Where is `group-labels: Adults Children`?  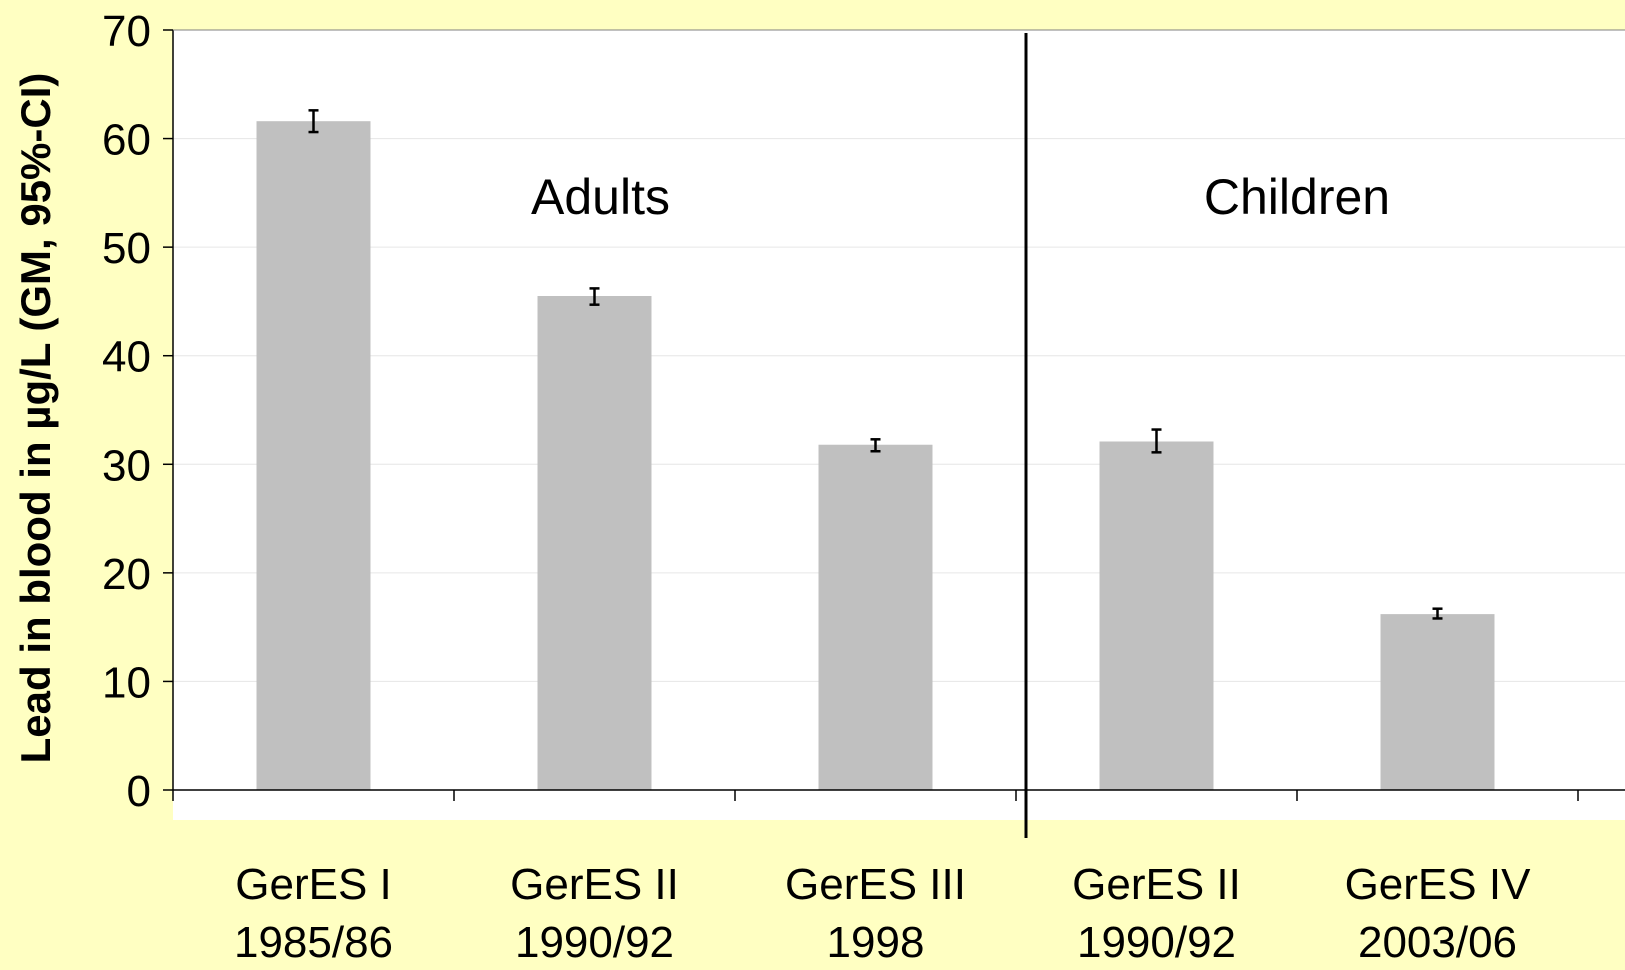 group-labels: Adults Children is located at coordinates (960, 197).